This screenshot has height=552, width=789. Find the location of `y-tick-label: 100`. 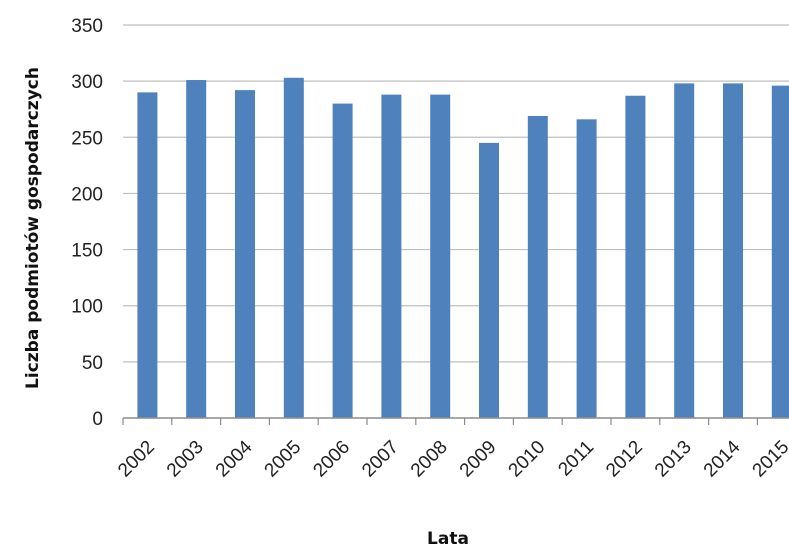

y-tick-label: 100 is located at coordinates (87, 307).